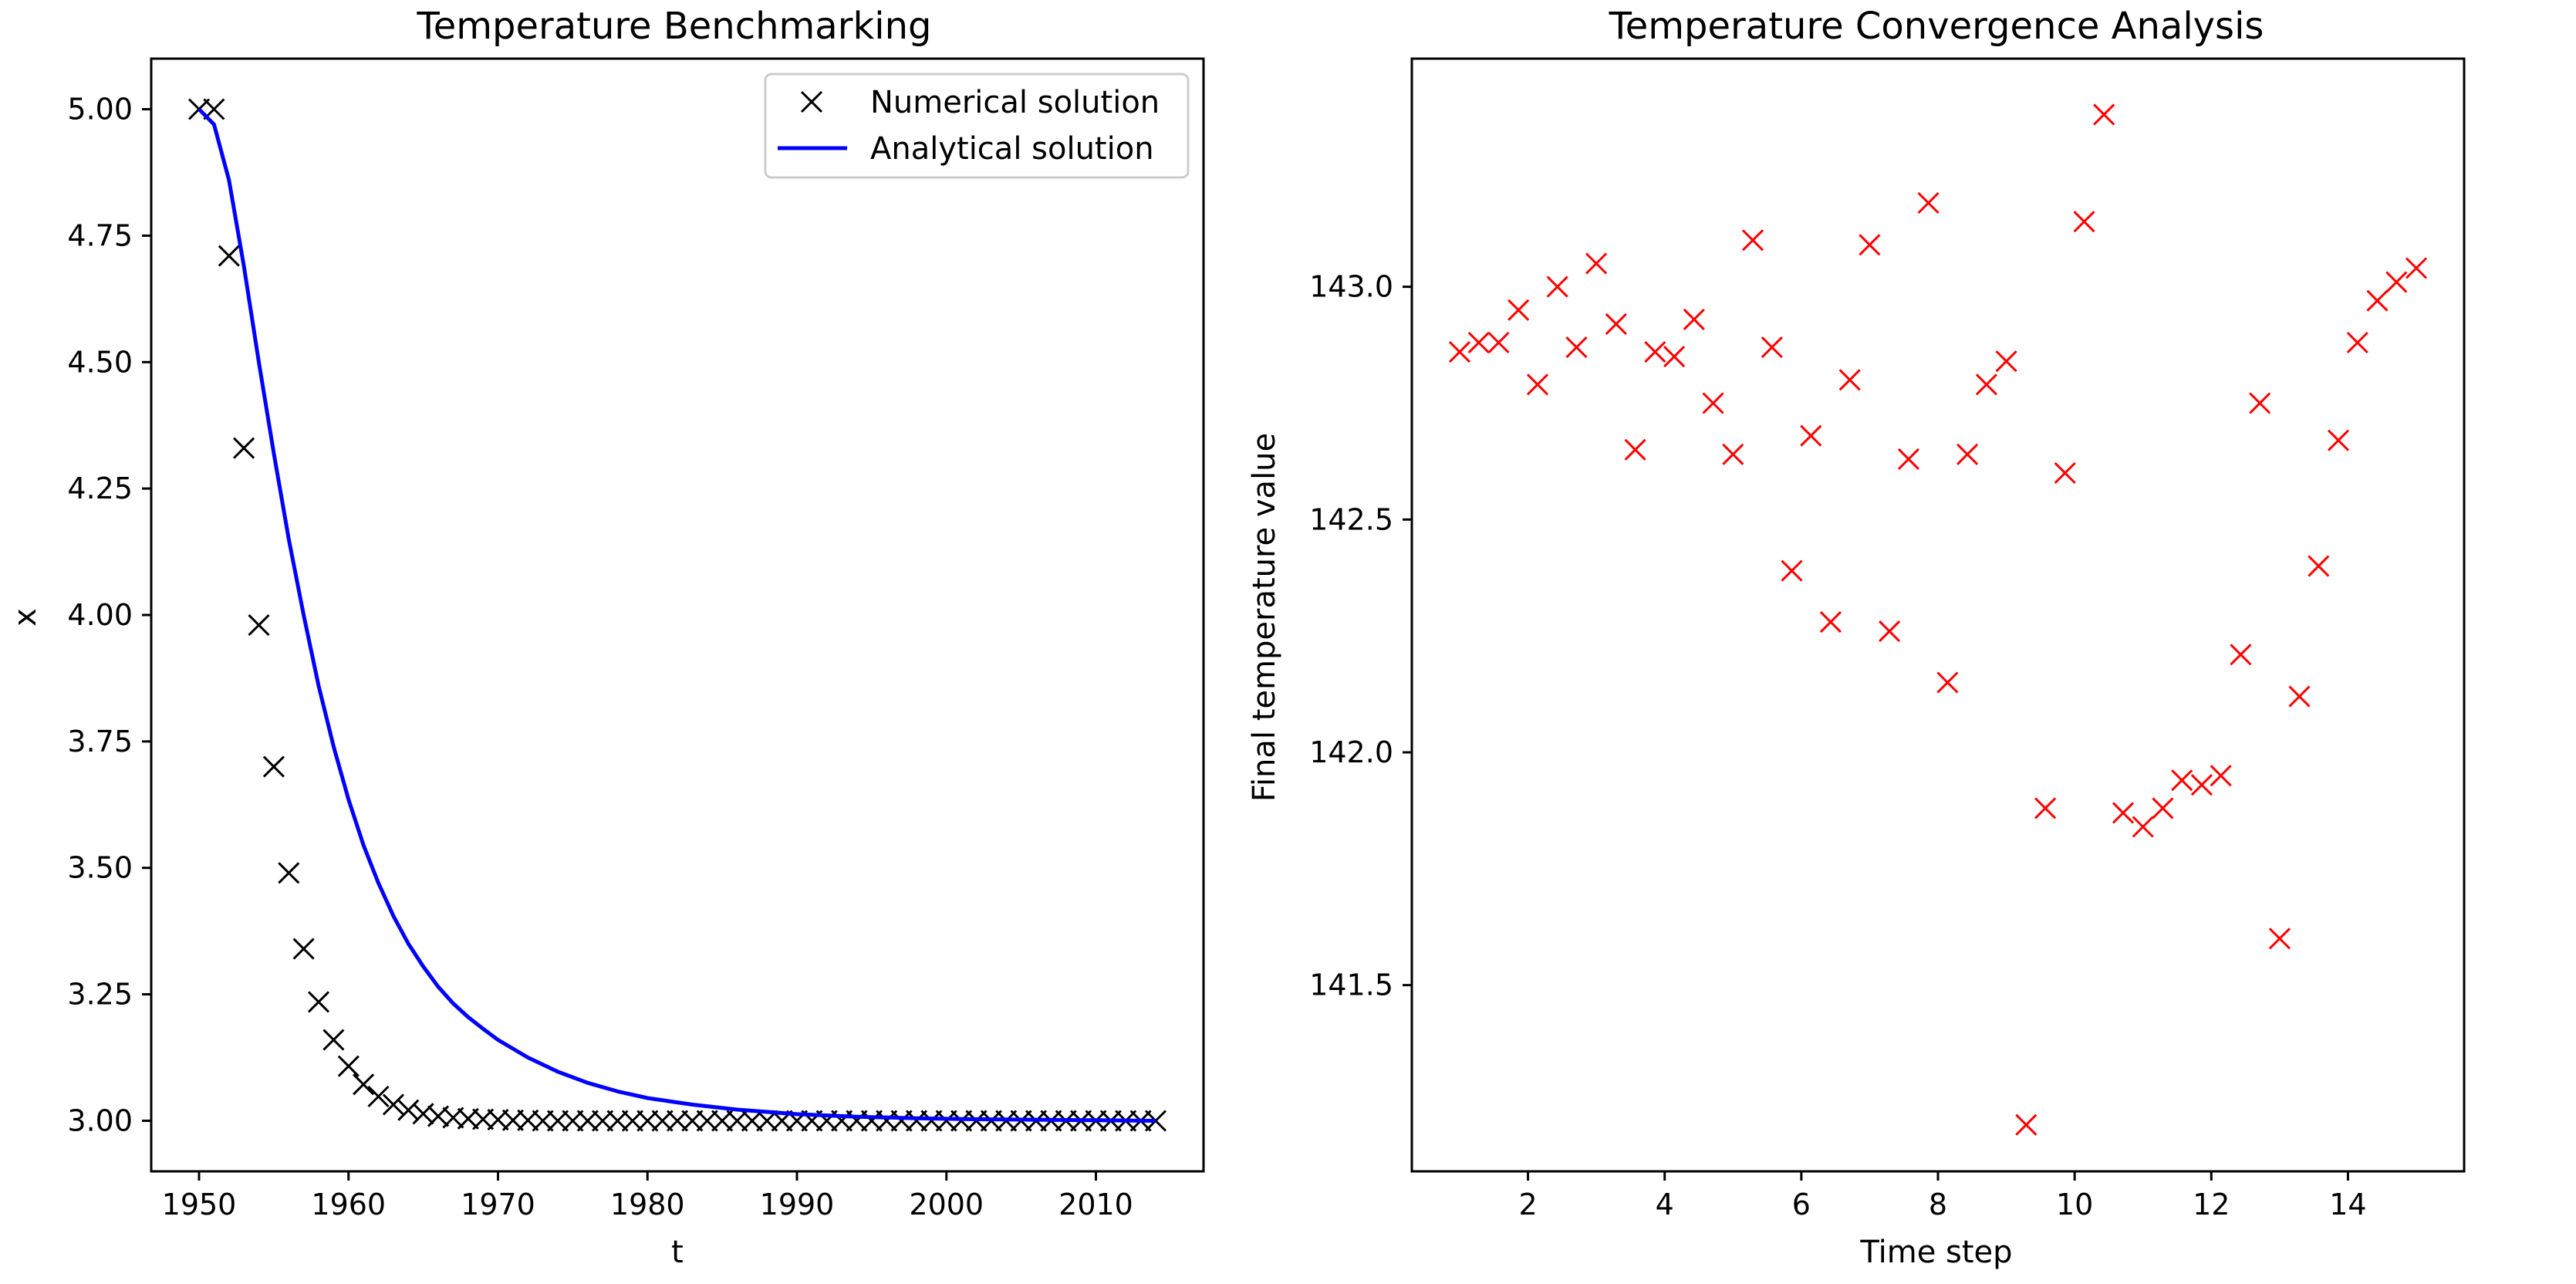 The height and width of the screenshot is (1284, 2576). I want to click on legend-label-analytical: Analytical solution, so click(1012, 149).